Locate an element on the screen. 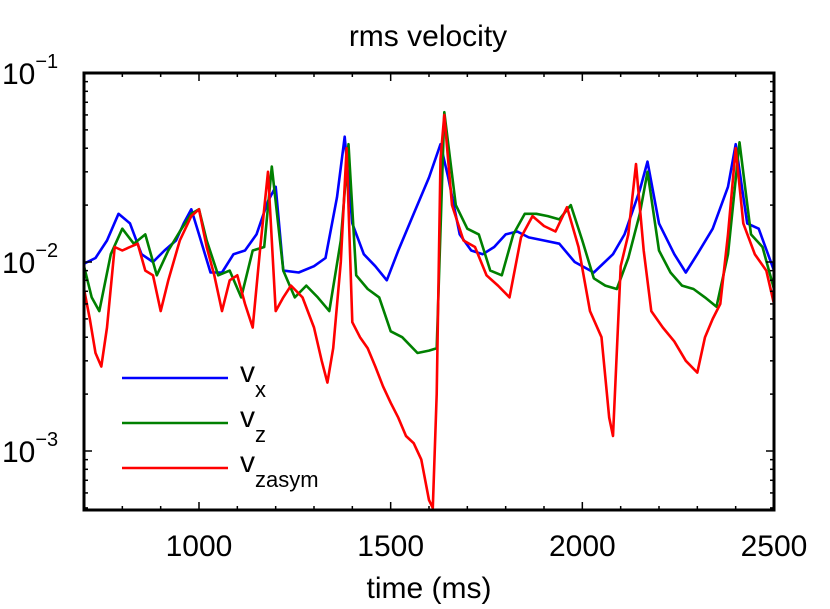 This screenshot has width=830, height=609. x-tick-label: 2500 is located at coordinates (774, 546).